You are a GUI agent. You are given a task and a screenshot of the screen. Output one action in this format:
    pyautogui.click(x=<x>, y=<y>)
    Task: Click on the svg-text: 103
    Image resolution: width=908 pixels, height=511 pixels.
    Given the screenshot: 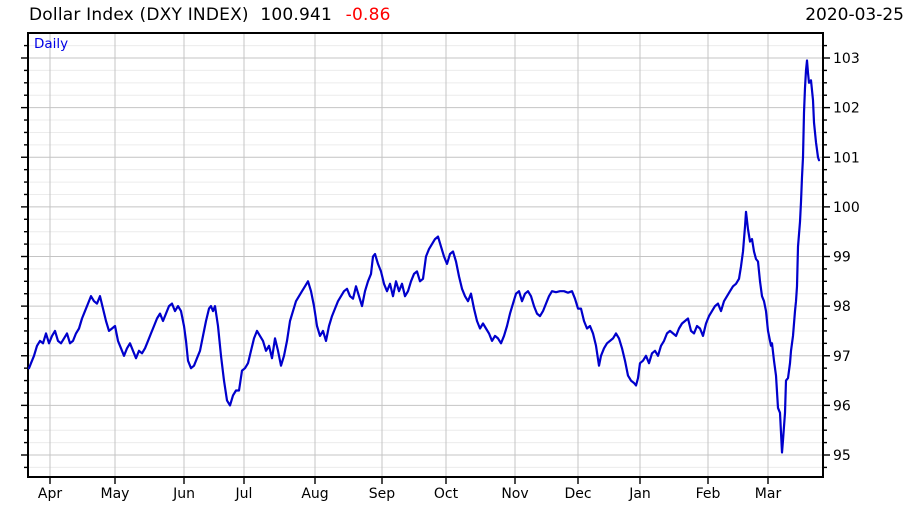 What is the action you would take?
    pyautogui.click(x=846, y=59)
    